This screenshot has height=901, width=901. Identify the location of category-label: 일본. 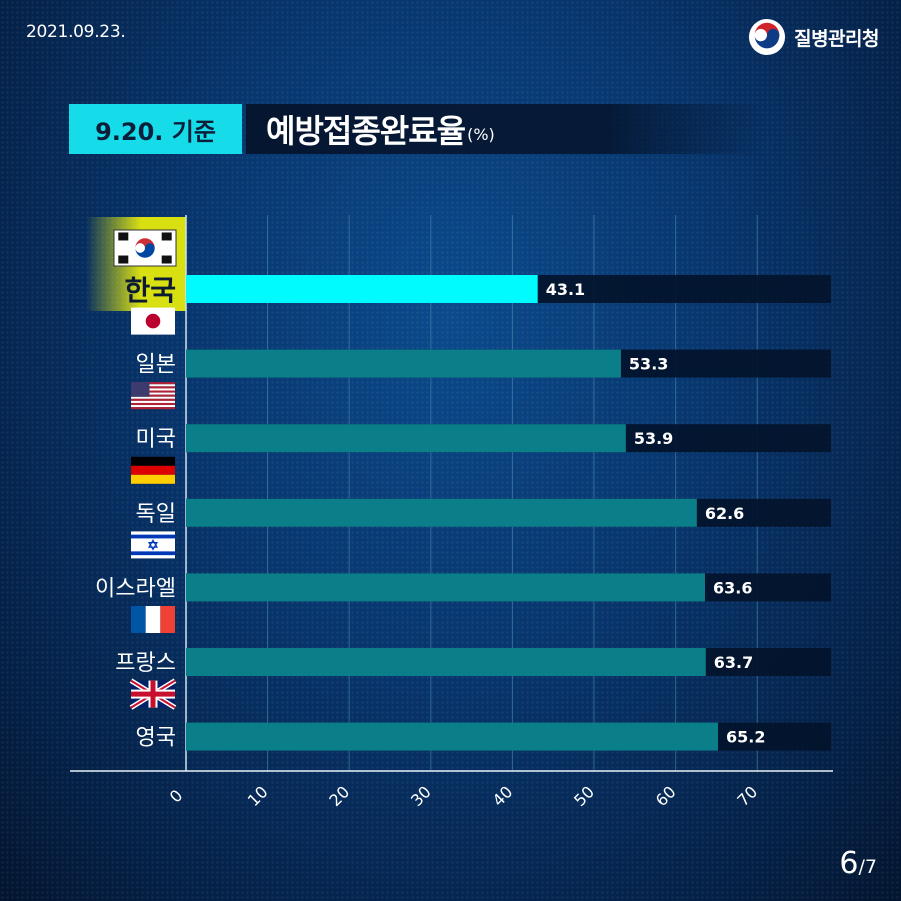
(156, 365).